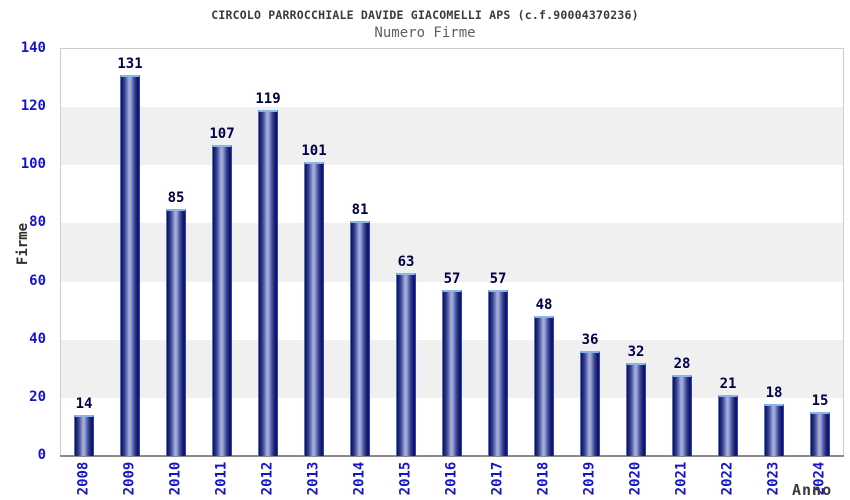 Image resolution: width=850 pixels, height=500 pixels. What do you see at coordinates (28, 251) in the screenshot?
I see `y-axis: 0 20 40 60 80 100 120 140` at bounding box center [28, 251].